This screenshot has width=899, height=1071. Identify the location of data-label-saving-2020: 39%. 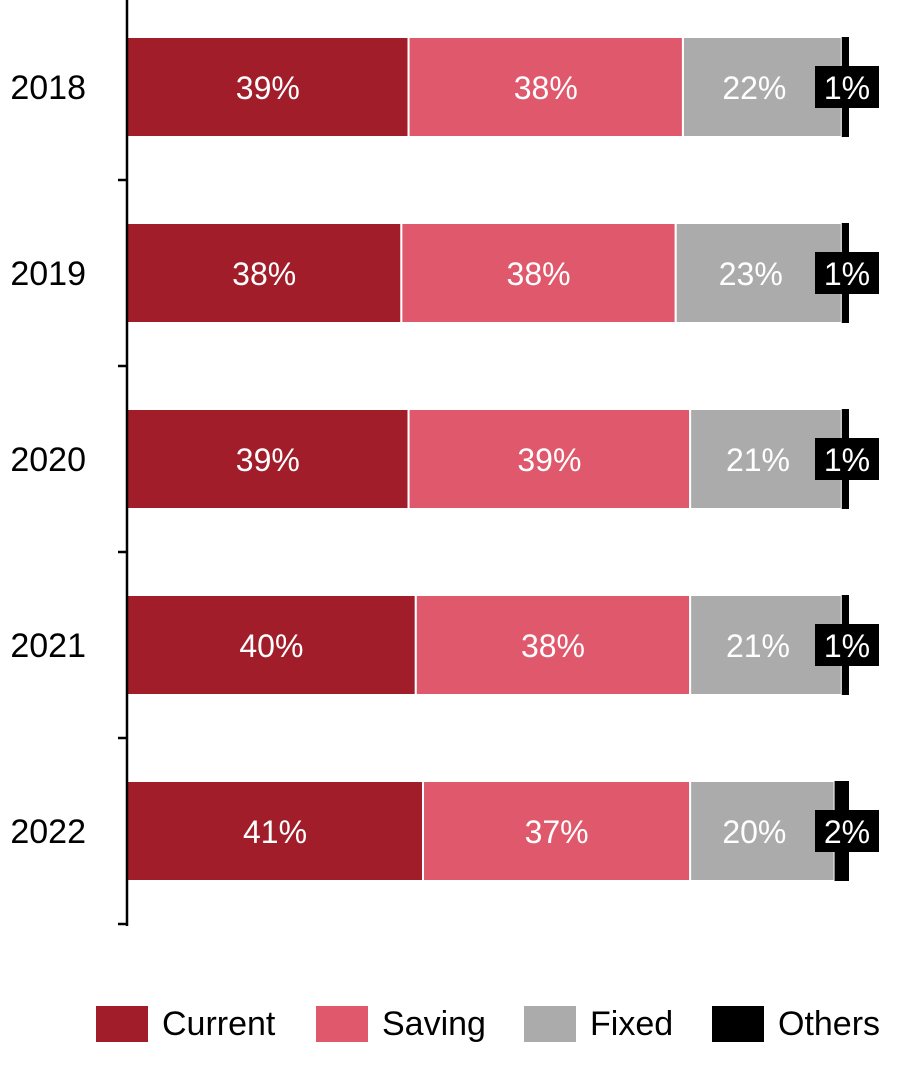
(549, 460).